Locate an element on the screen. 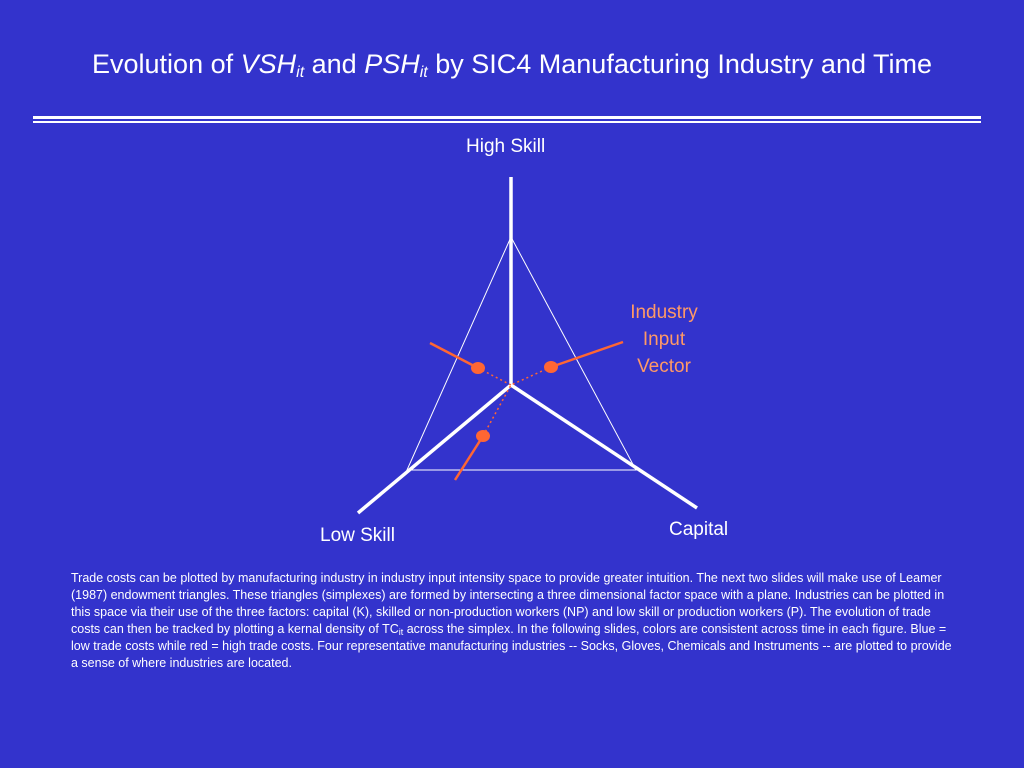 The image size is (1024, 768). title-var-vsh: VSHit is located at coordinates (272, 65).